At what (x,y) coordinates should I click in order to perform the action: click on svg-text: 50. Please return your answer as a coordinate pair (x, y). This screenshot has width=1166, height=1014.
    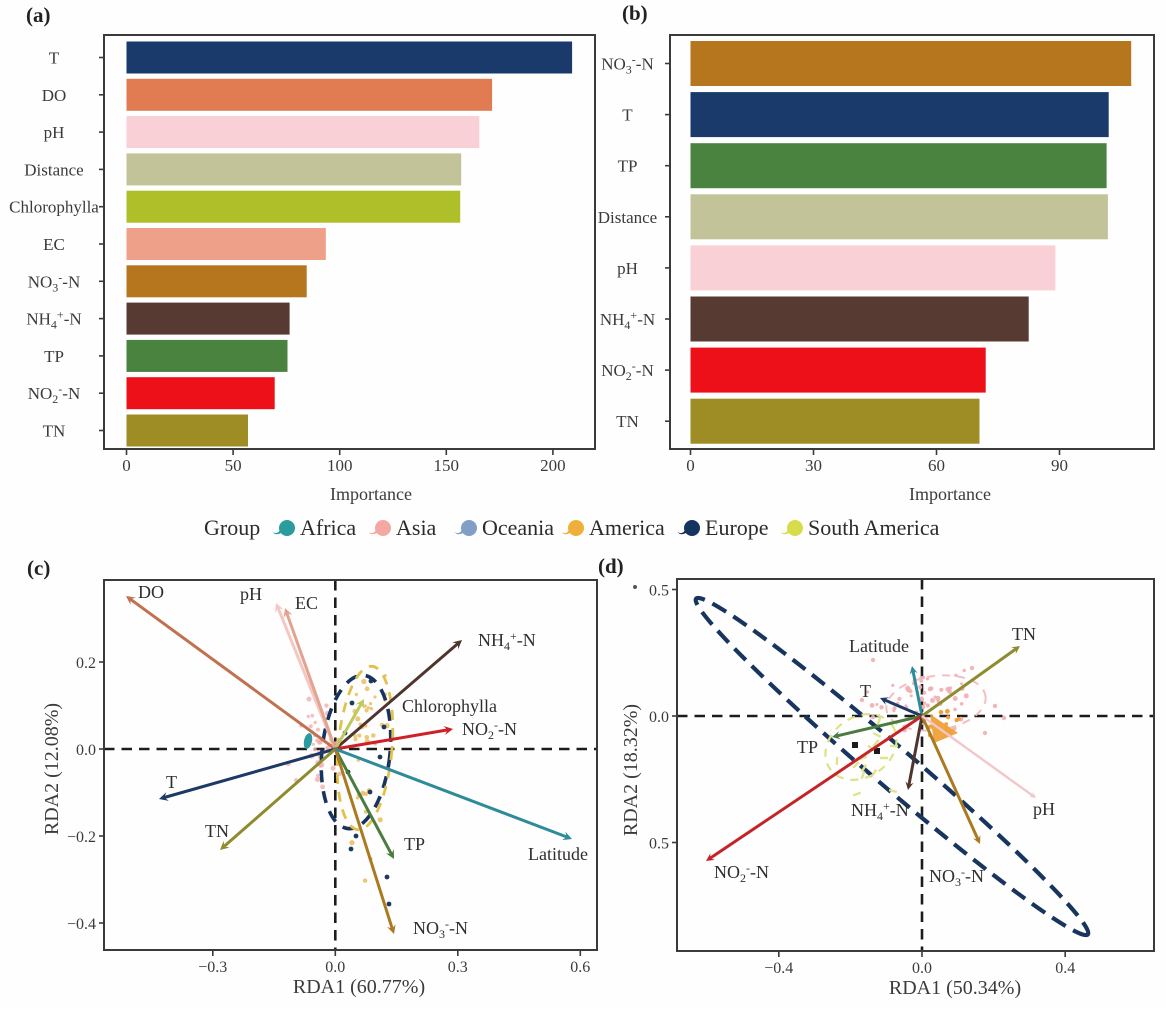
    Looking at the image, I should click on (233, 465).